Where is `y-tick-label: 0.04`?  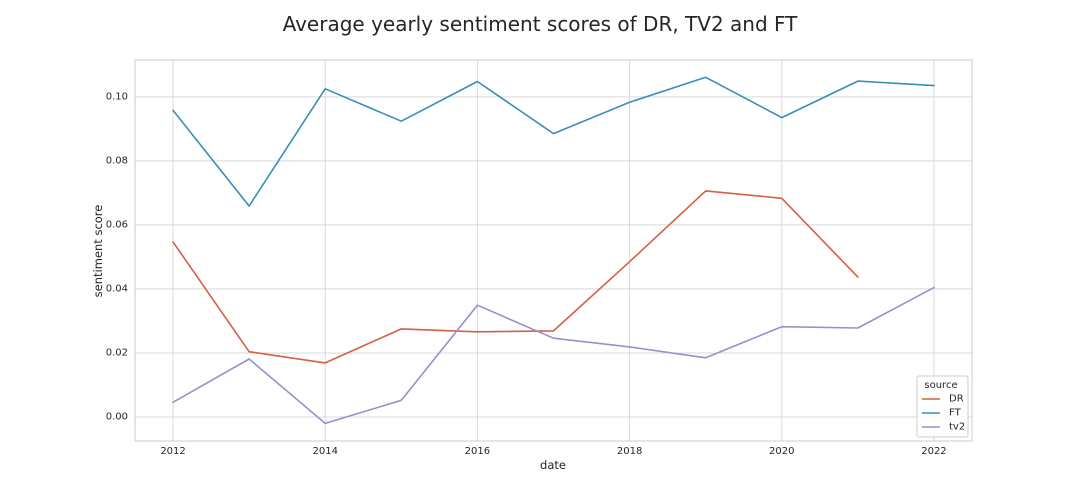
y-tick-label: 0.04 is located at coordinates (117, 288).